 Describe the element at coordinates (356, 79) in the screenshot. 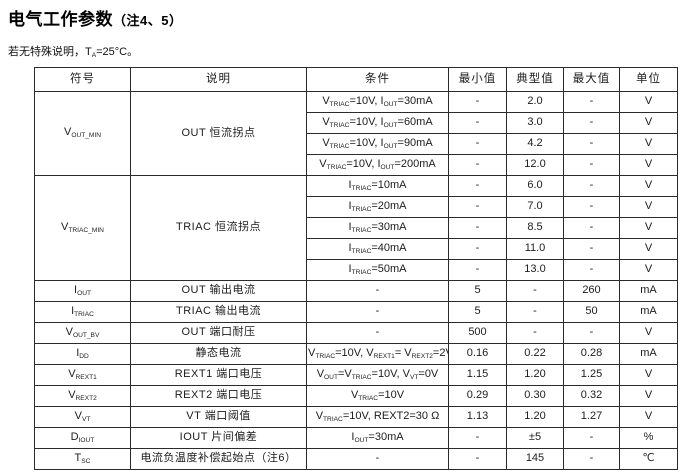

I see `table-header-row: 符号 说明 条件 最小值 典型值 最大值 单位` at that location.